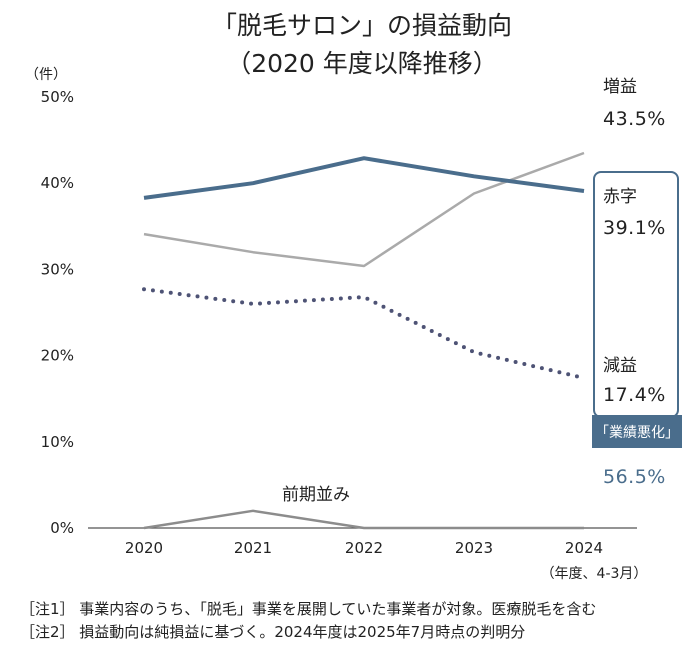  I want to click on label-decrease-value: 17.4%, so click(634, 395).